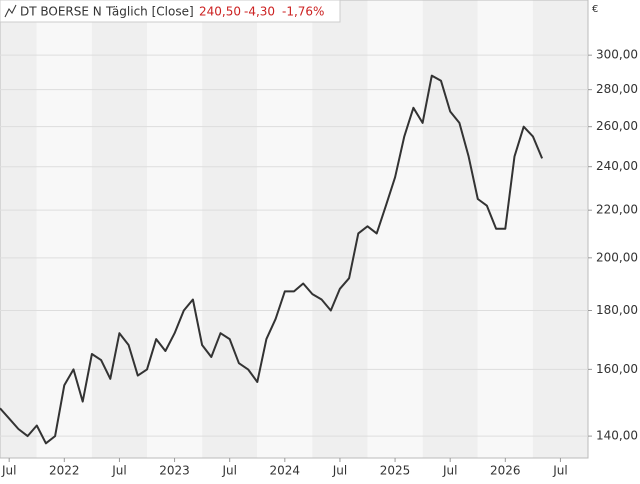 The height and width of the screenshot is (484, 640). What do you see at coordinates (149, 12) in the screenshot?
I see `subtitle: Täglich [Close]` at bounding box center [149, 12].